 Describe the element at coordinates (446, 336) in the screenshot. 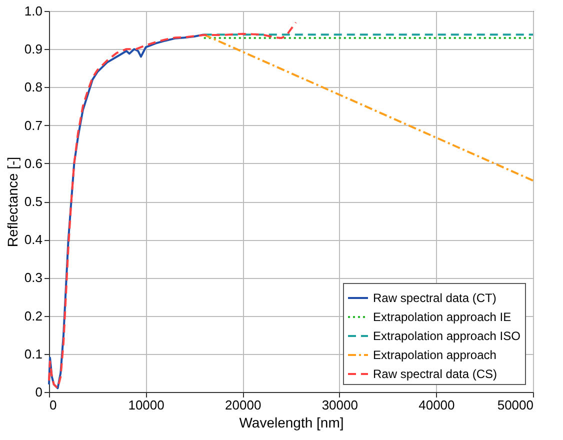

I see `legend-label: Extrapolation approach ISO` at that location.